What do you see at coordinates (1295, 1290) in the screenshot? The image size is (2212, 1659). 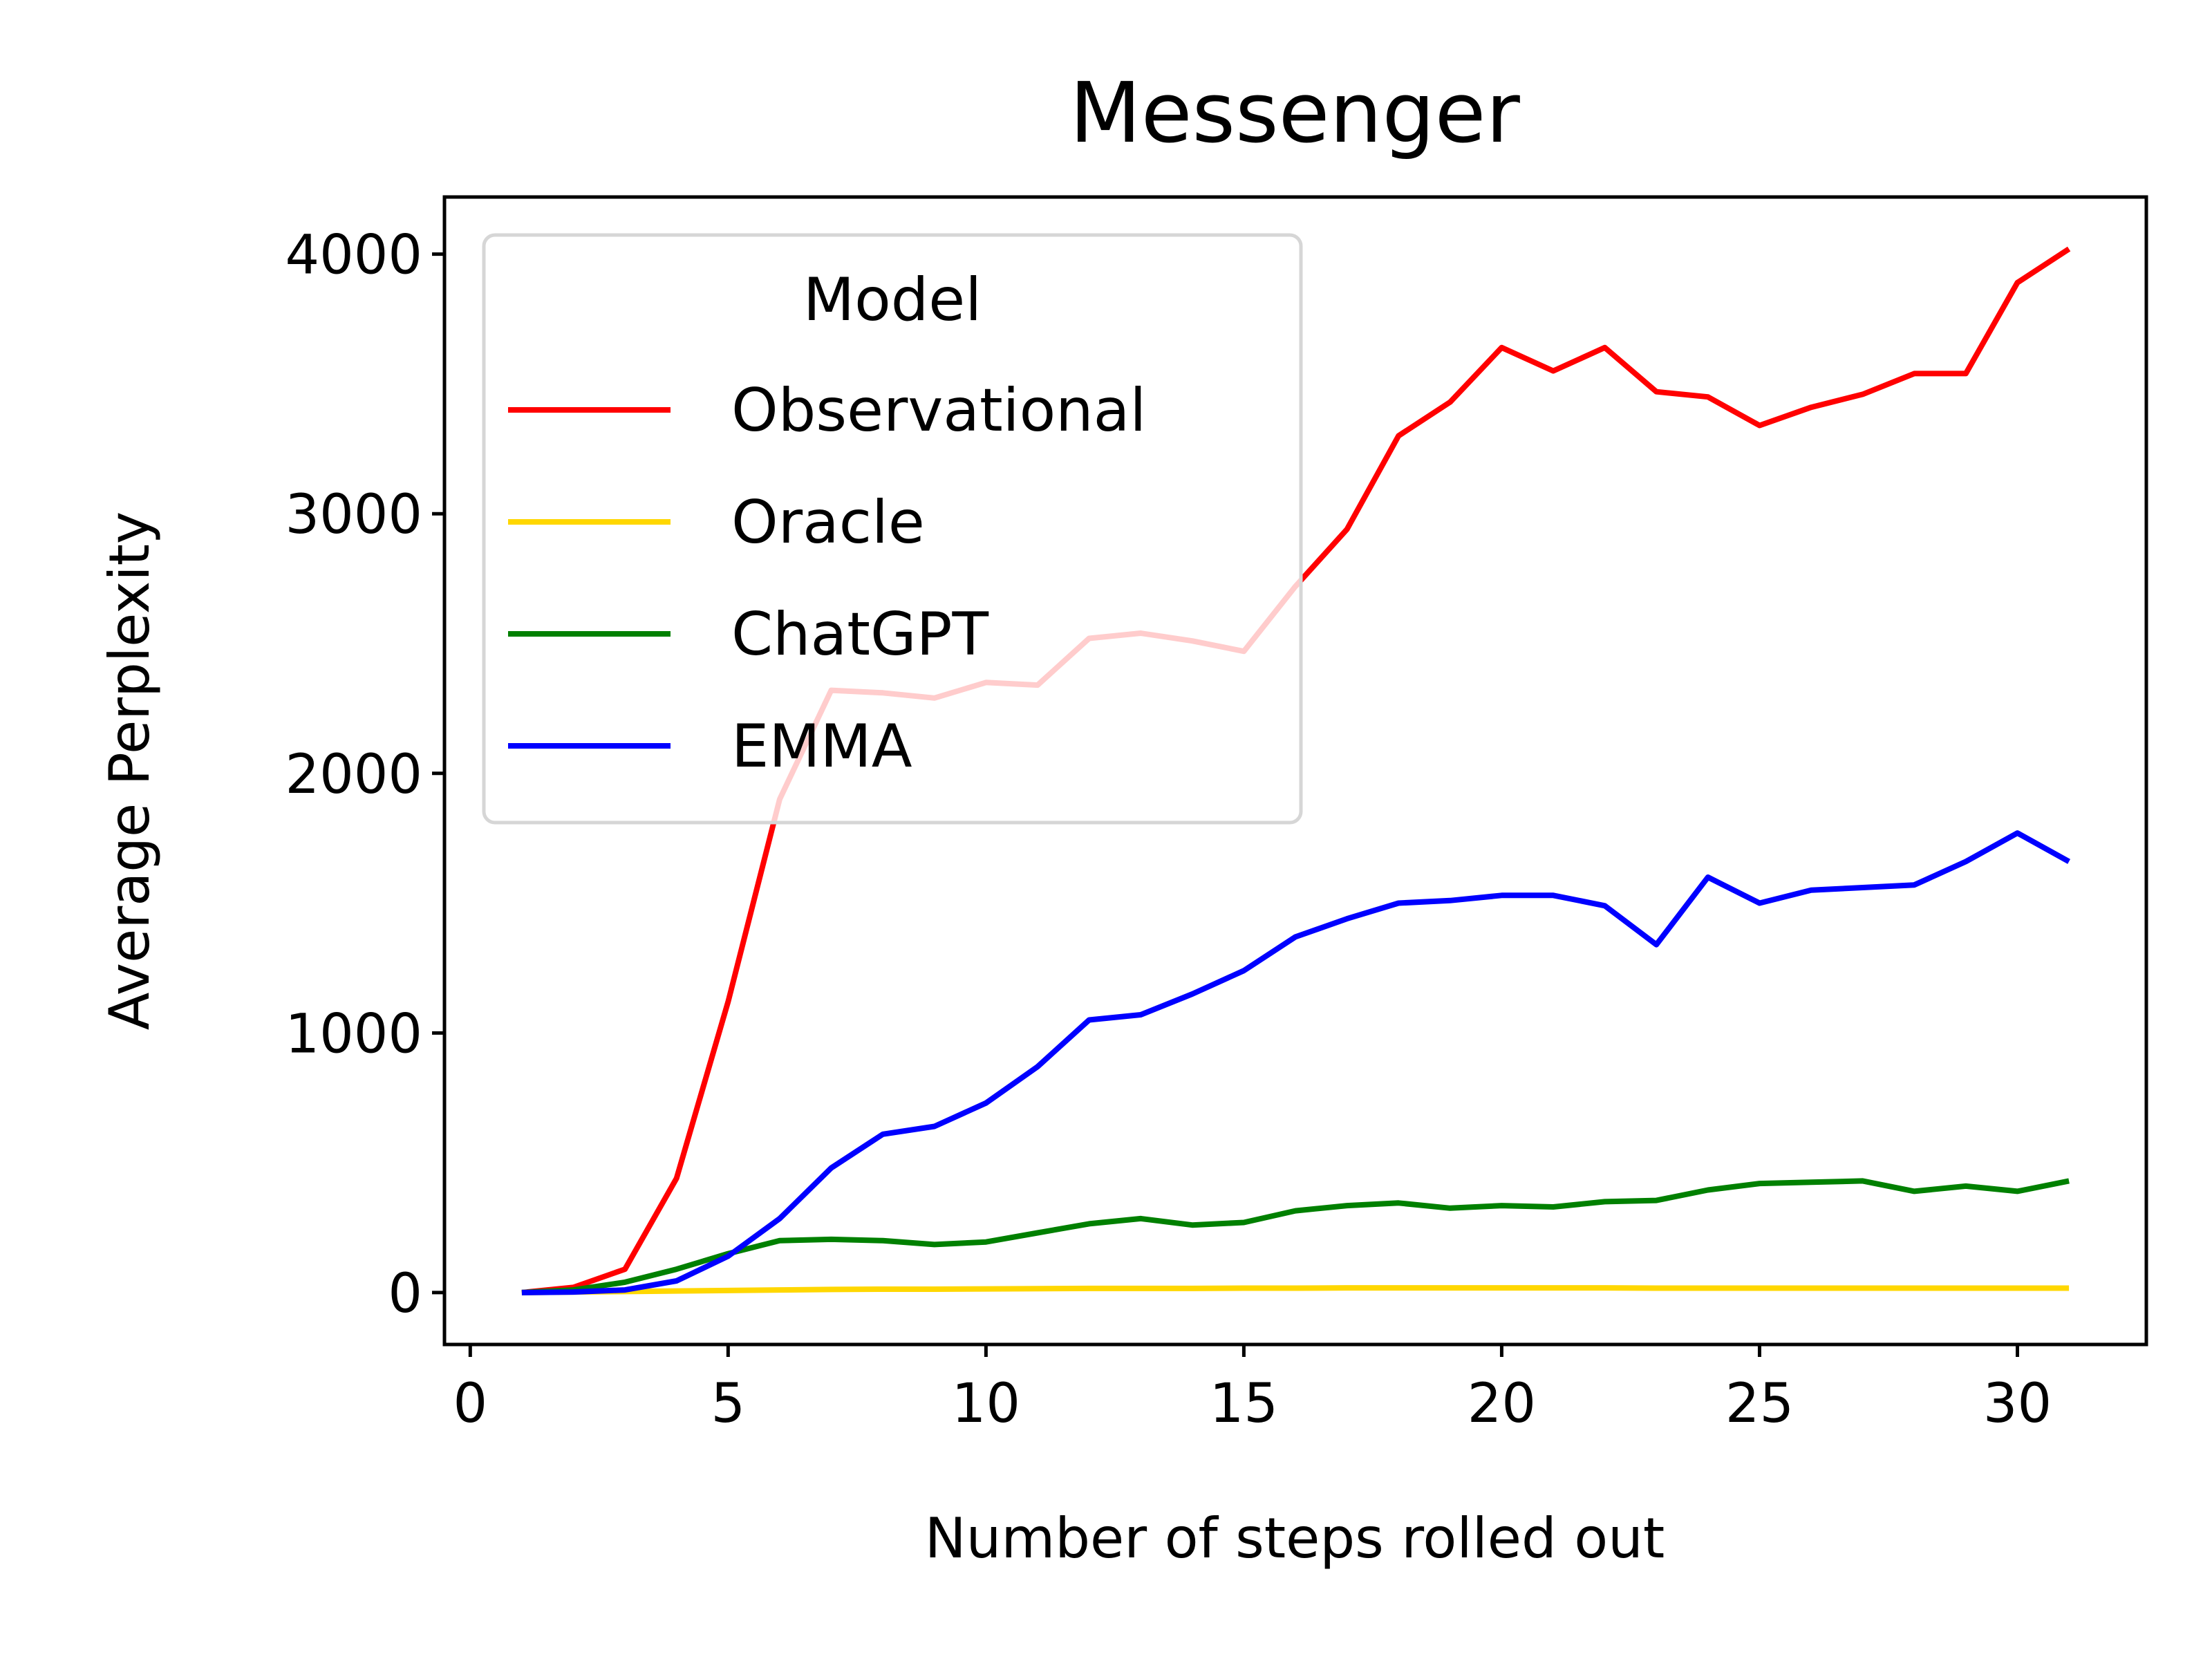 I see `series-line-oracle` at bounding box center [1295, 1290].